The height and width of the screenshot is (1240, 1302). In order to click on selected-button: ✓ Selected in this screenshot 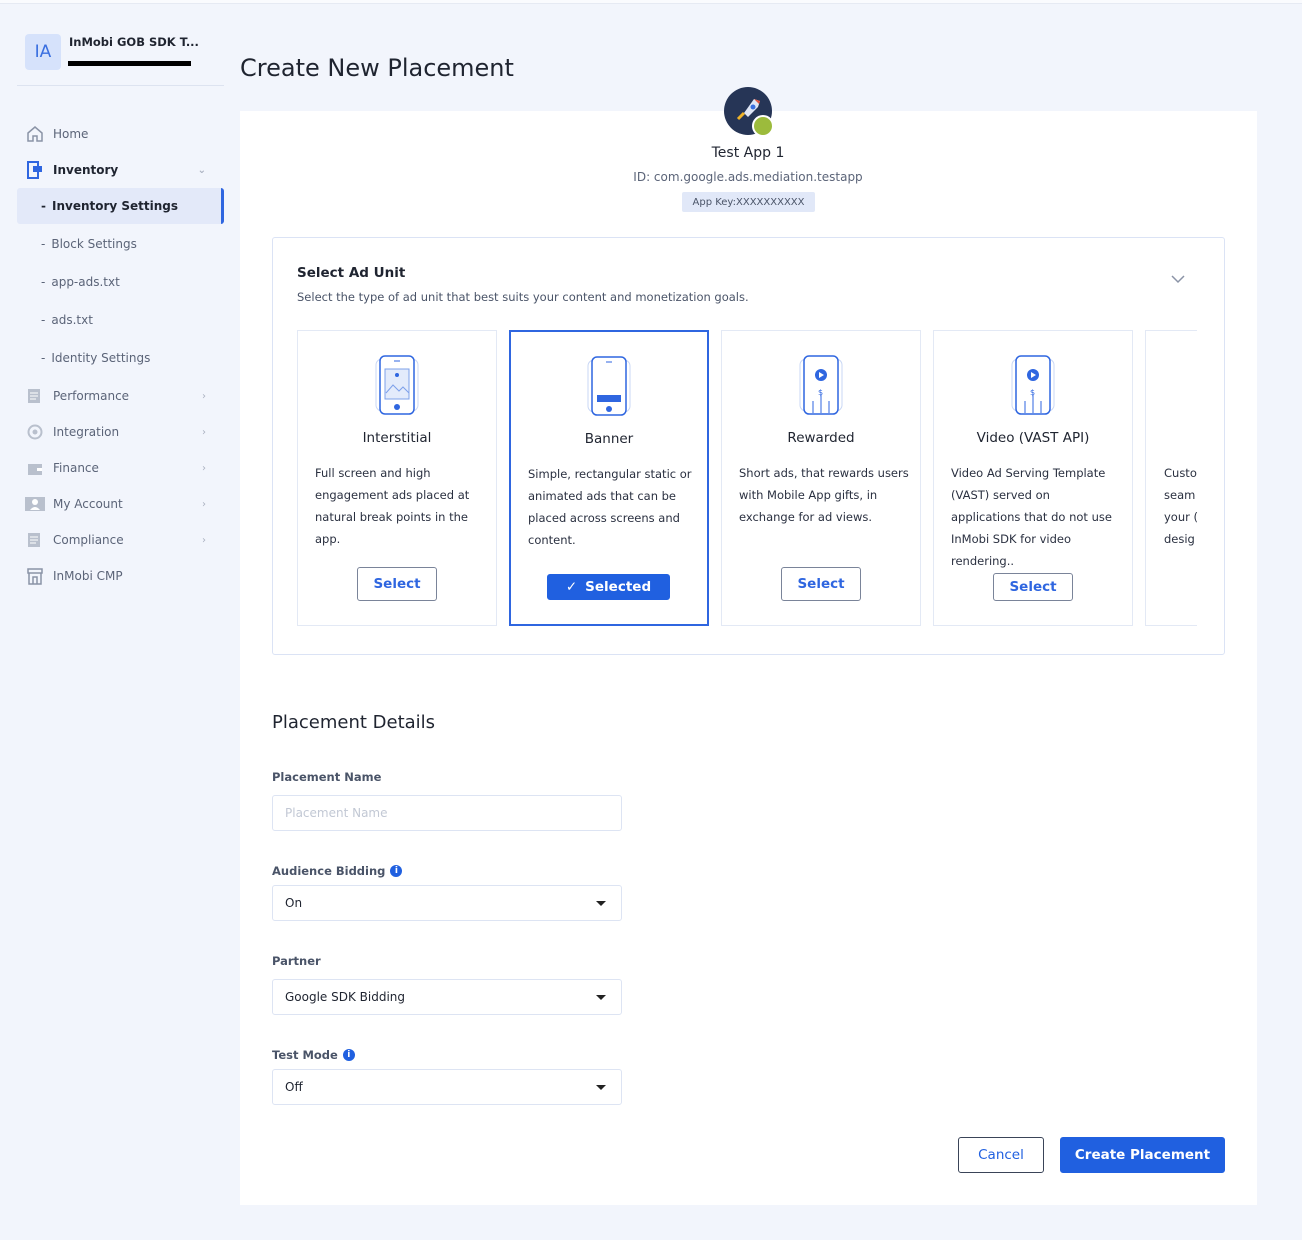, I will do `click(608, 587)`.